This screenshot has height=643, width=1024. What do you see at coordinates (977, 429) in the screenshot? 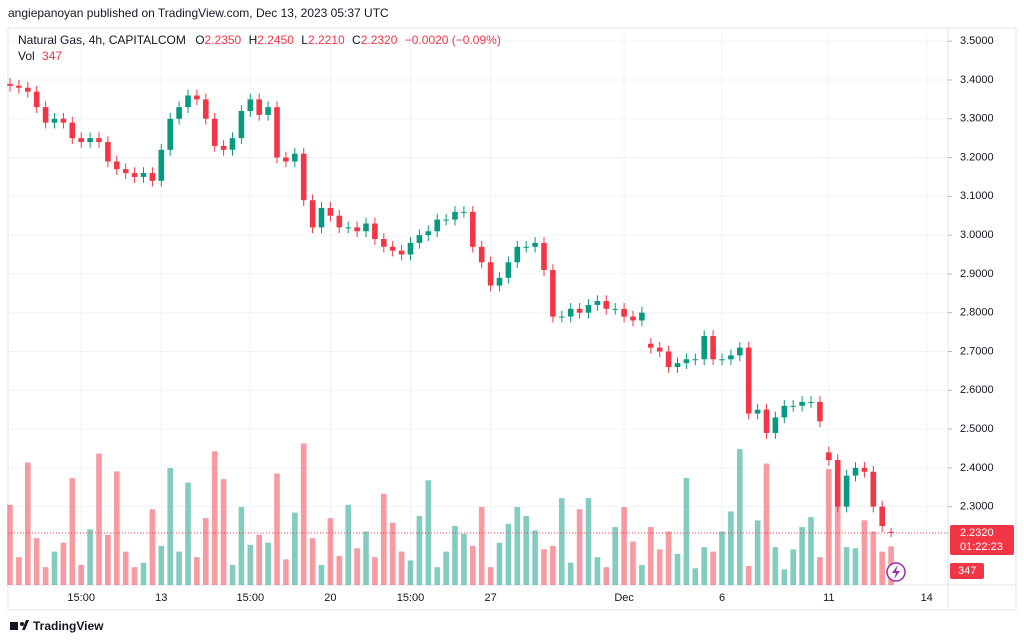
I see `y-tick-label: 2.5000` at bounding box center [977, 429].